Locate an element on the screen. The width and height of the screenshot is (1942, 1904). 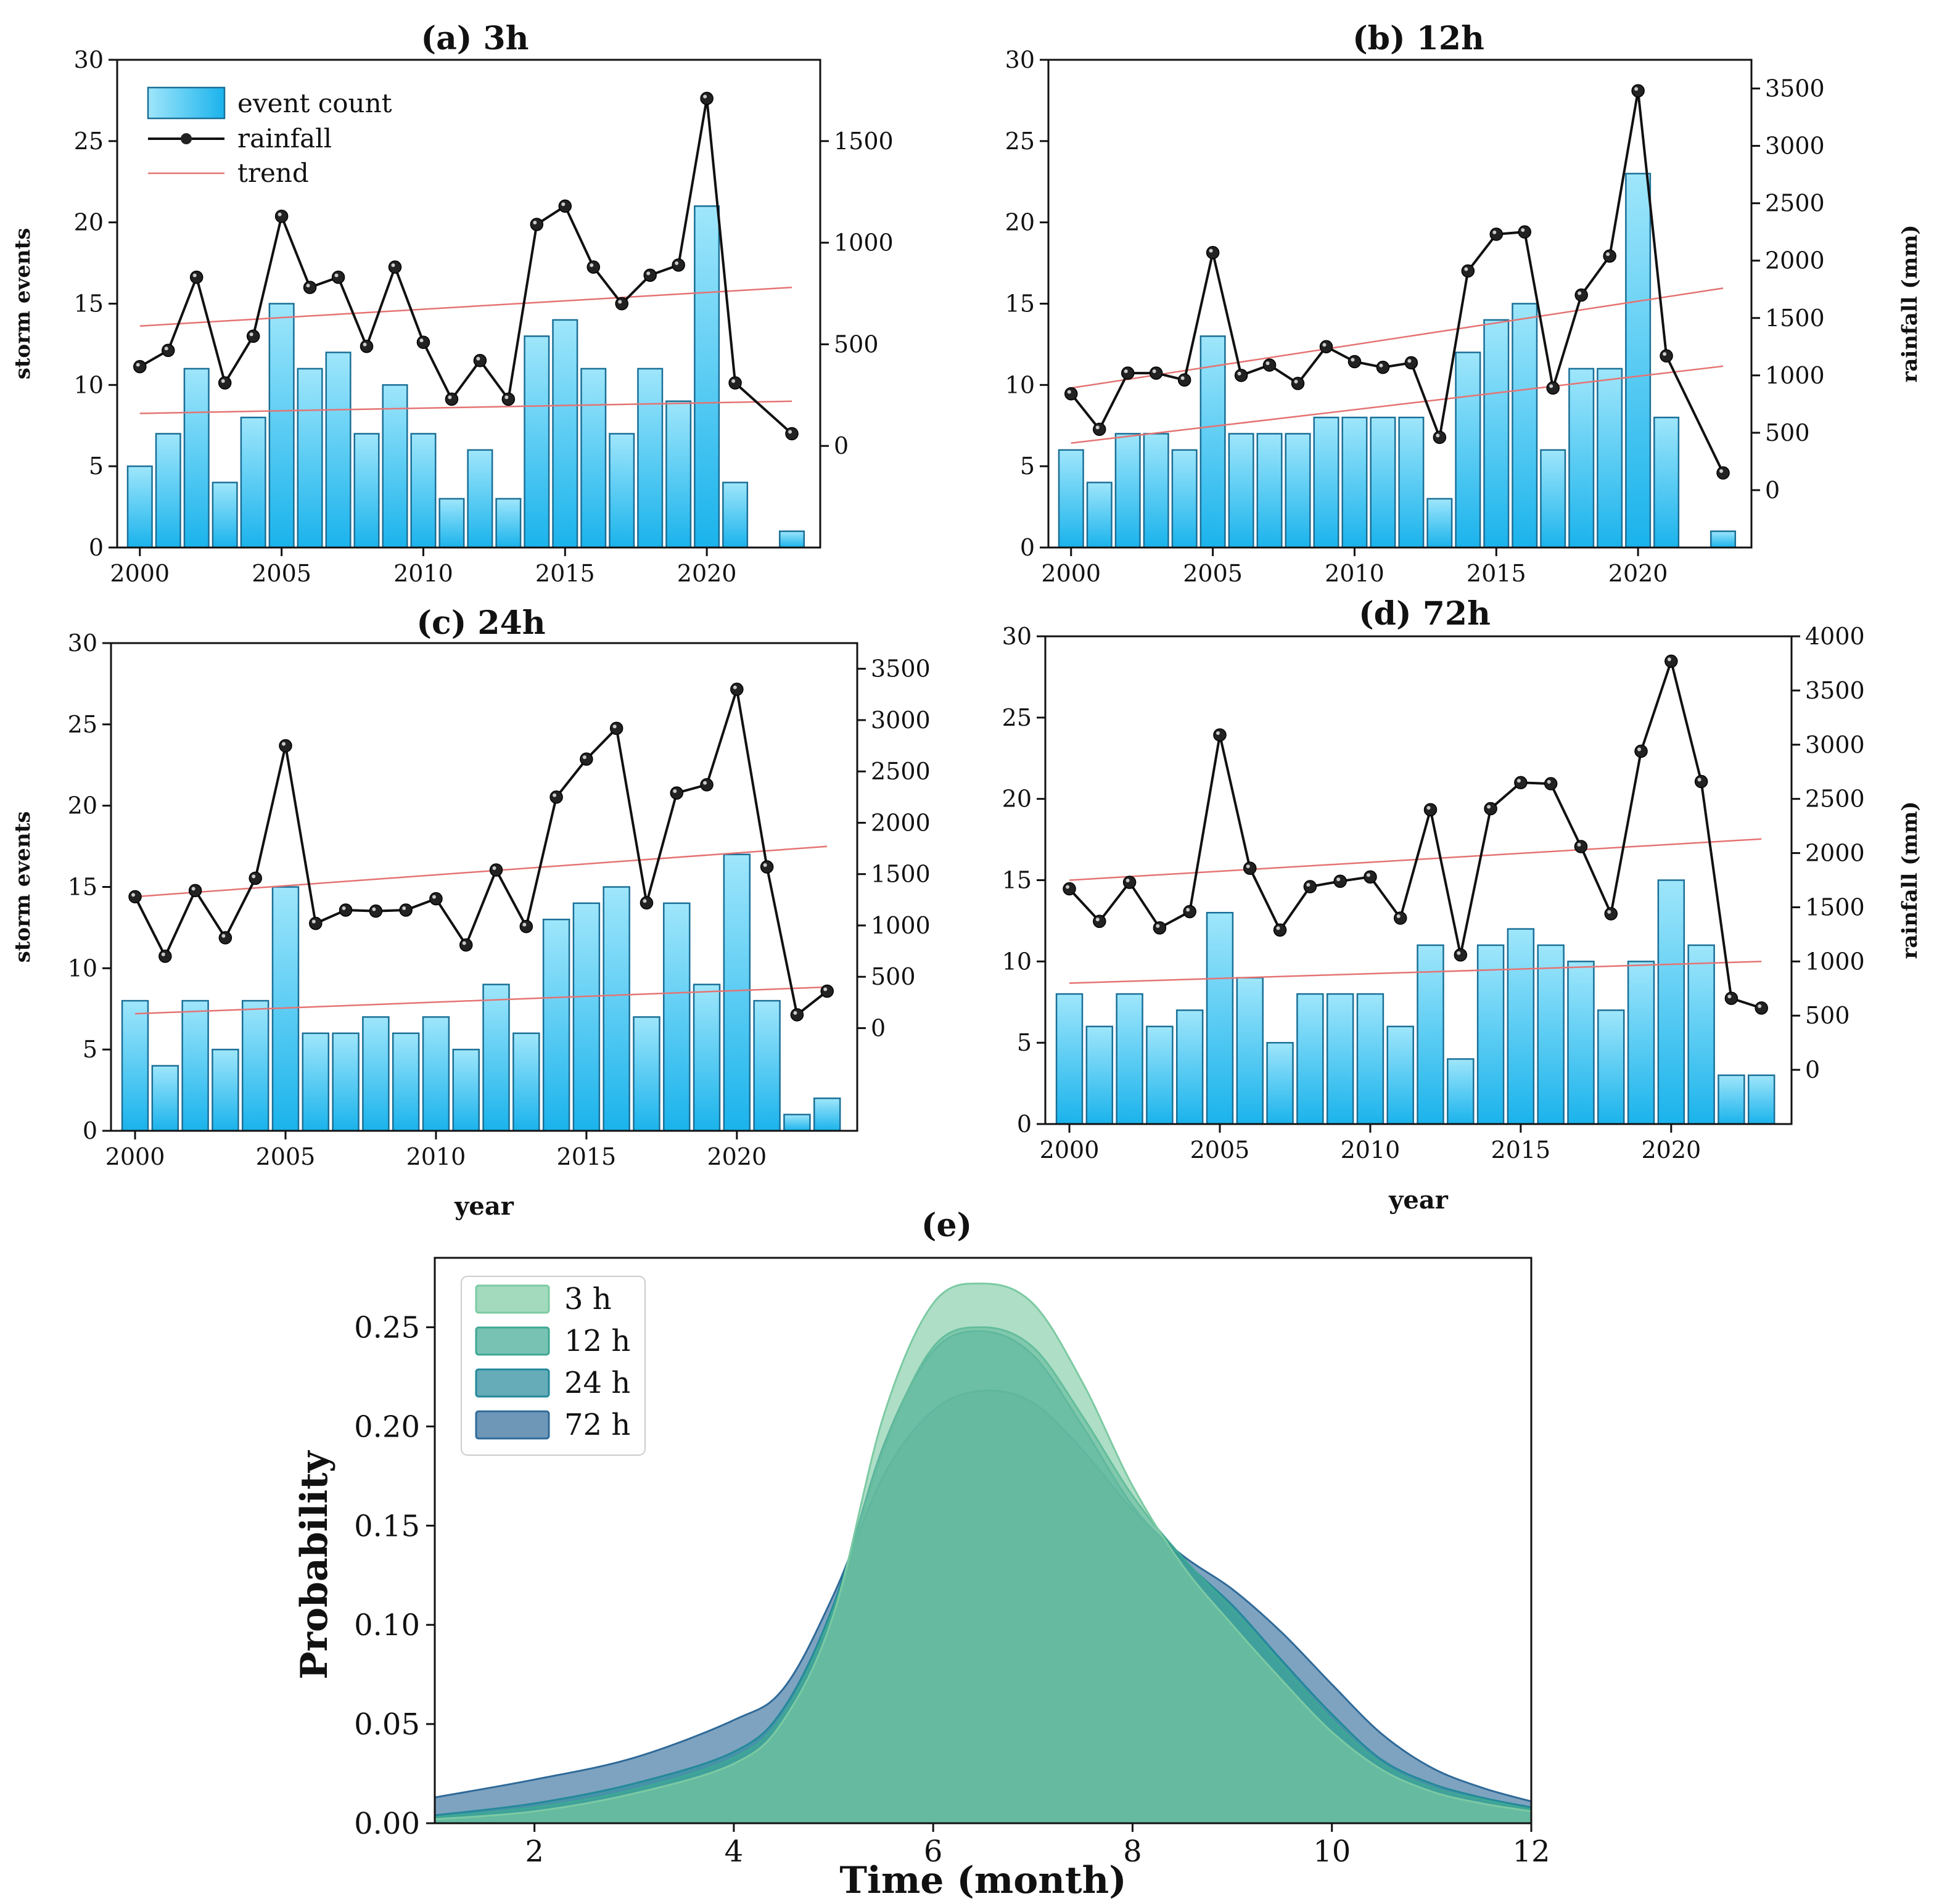
bar-a-2000 is located at coordinates (139, 507).